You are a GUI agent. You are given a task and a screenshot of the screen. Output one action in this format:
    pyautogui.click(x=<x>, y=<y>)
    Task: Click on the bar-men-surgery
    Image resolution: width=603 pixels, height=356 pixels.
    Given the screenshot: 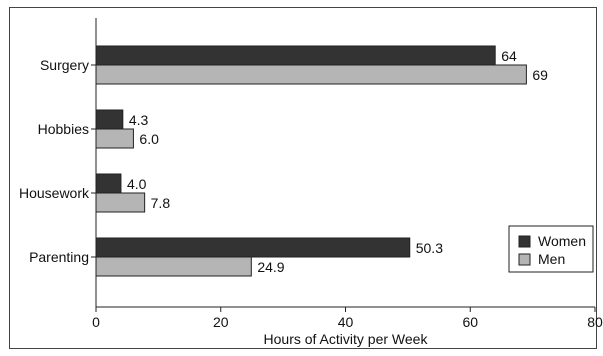 What is the action you would take?
    pyautogui.click(x=311, y=74)
    